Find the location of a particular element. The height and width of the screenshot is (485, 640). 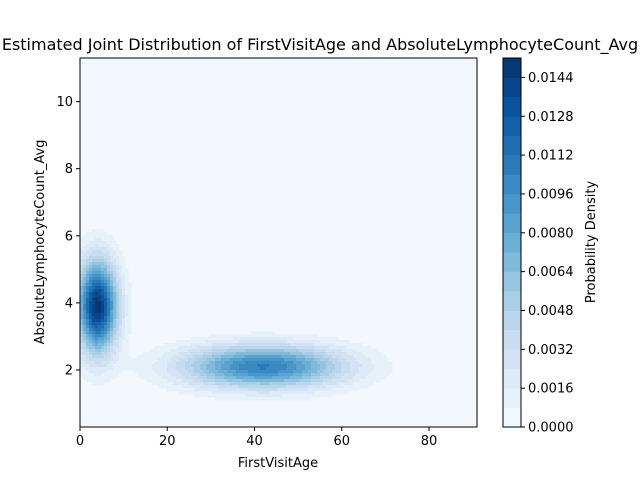

colorbar-tick-label: 0.0032 is located at coordinates (551, 350).